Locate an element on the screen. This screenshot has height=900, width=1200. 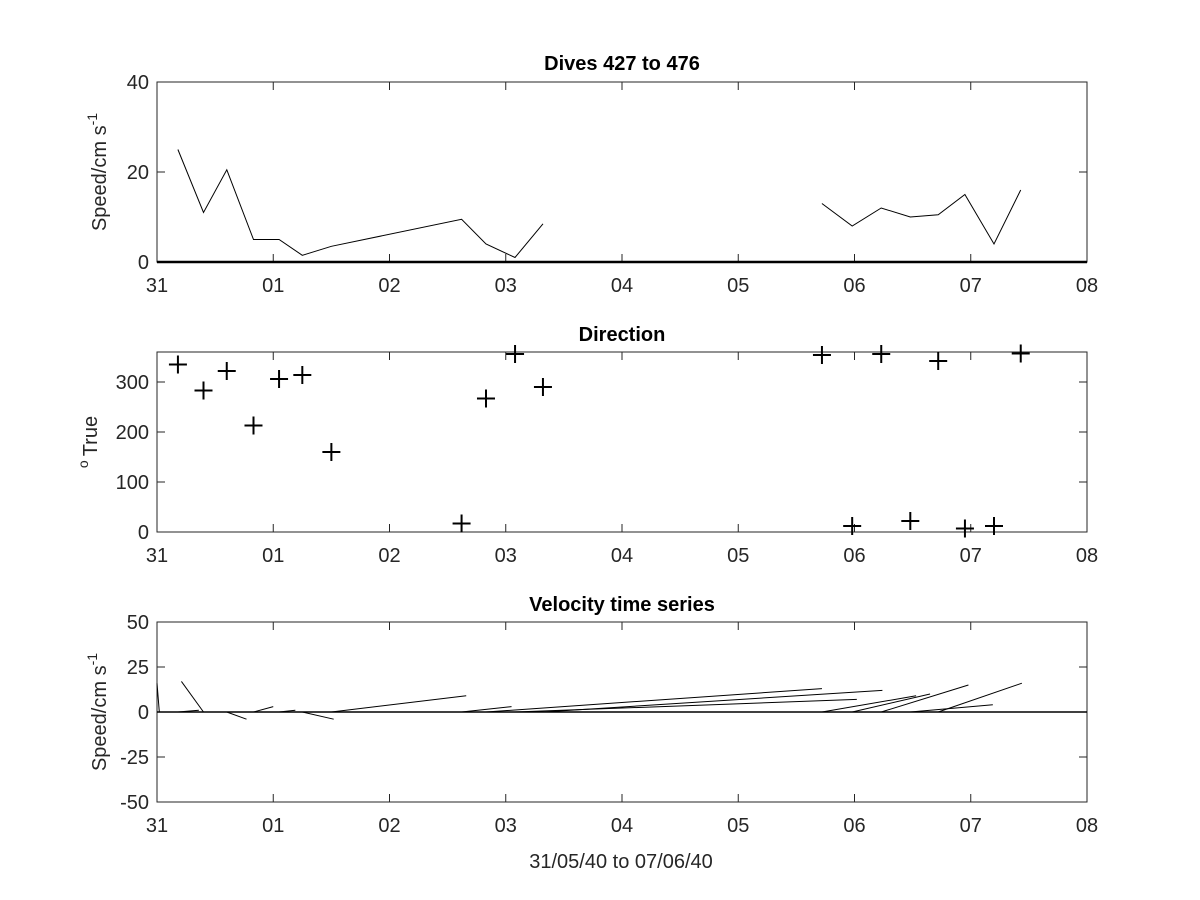
direction-x-tick-label: 06 is located at coordinates (854, 556).